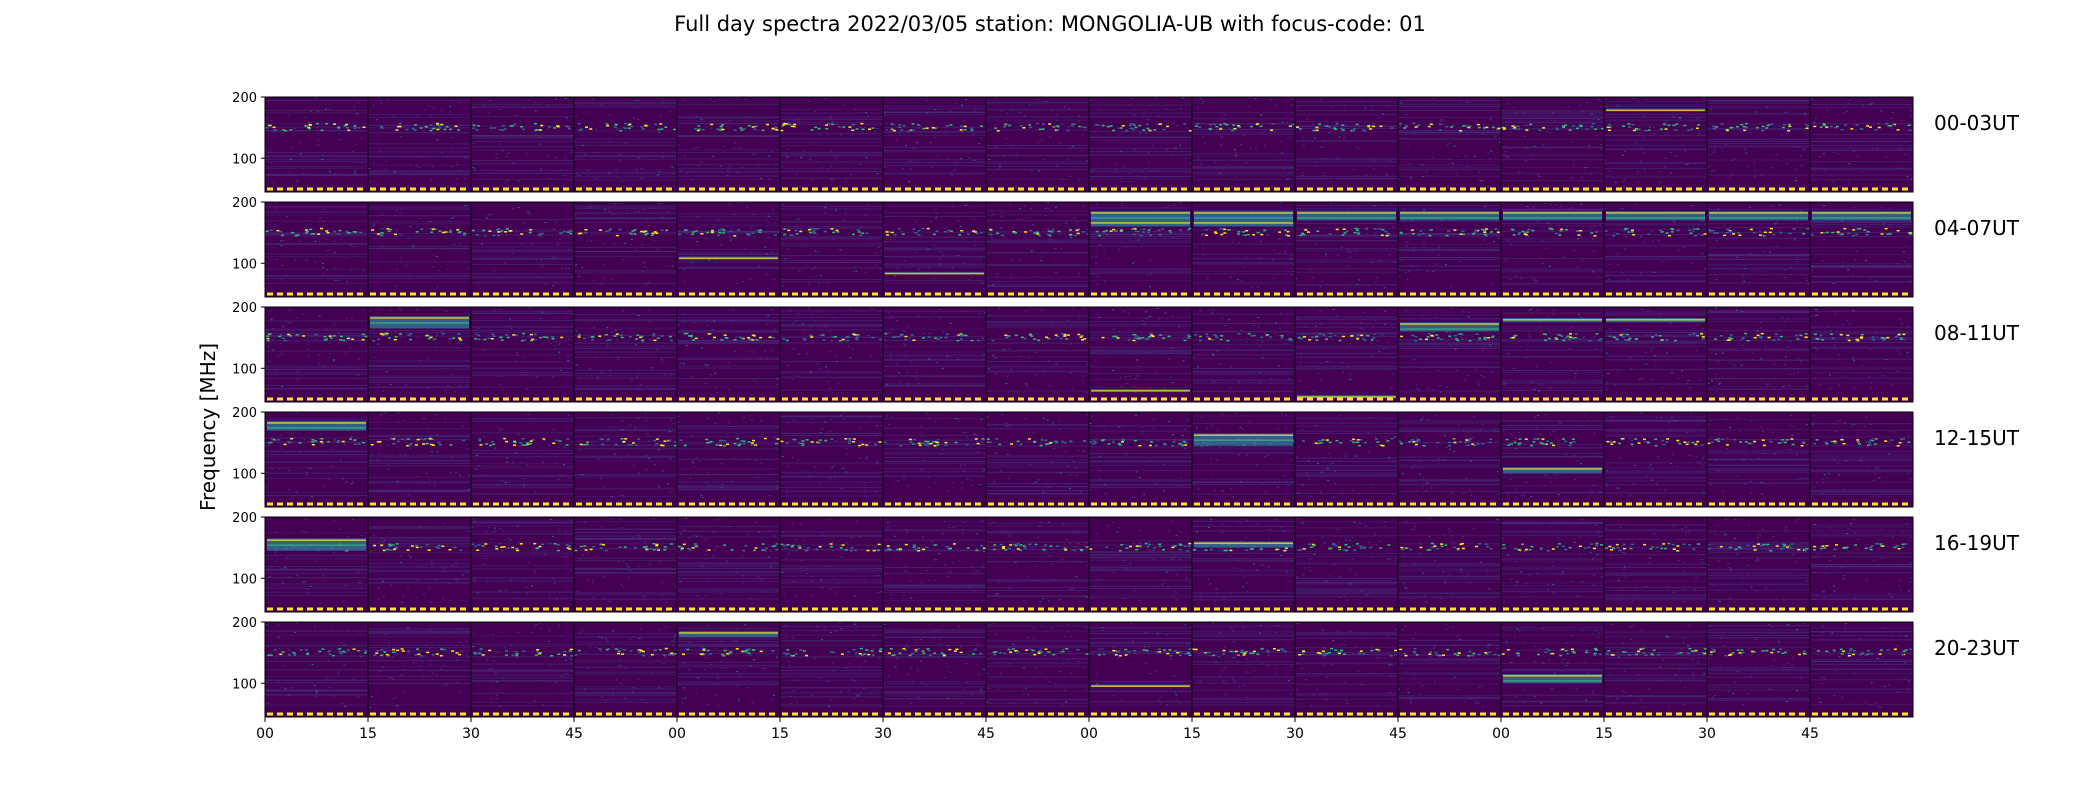 This screenshot has height=800, width=2100. What do you see at coordinates (1758, 213) in the screenshot?
I see `bright-line` at bounding box center [1758, 213].